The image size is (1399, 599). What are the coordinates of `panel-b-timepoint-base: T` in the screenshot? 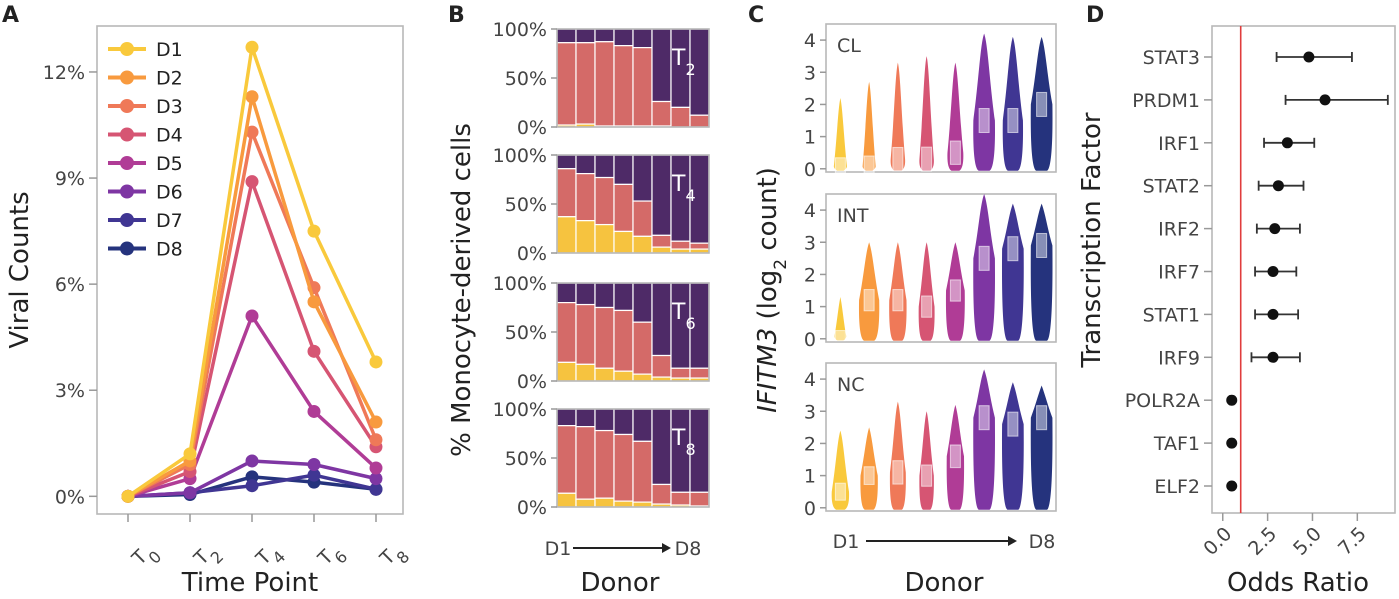 It's located at (678, 438).